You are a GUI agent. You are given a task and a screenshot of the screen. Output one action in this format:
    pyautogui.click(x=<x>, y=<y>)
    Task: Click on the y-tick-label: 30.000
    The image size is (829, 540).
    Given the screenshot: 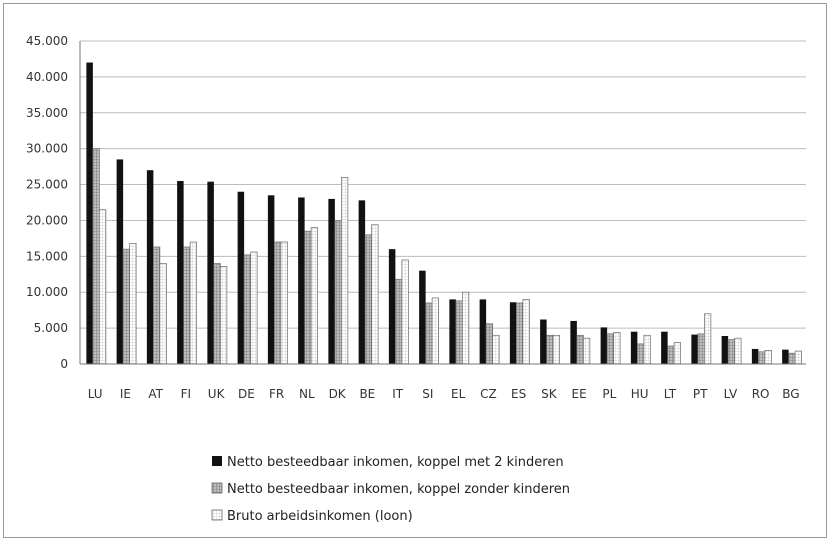 What is the action you would take?
    pyautogui.click(x=47, y=149)
    